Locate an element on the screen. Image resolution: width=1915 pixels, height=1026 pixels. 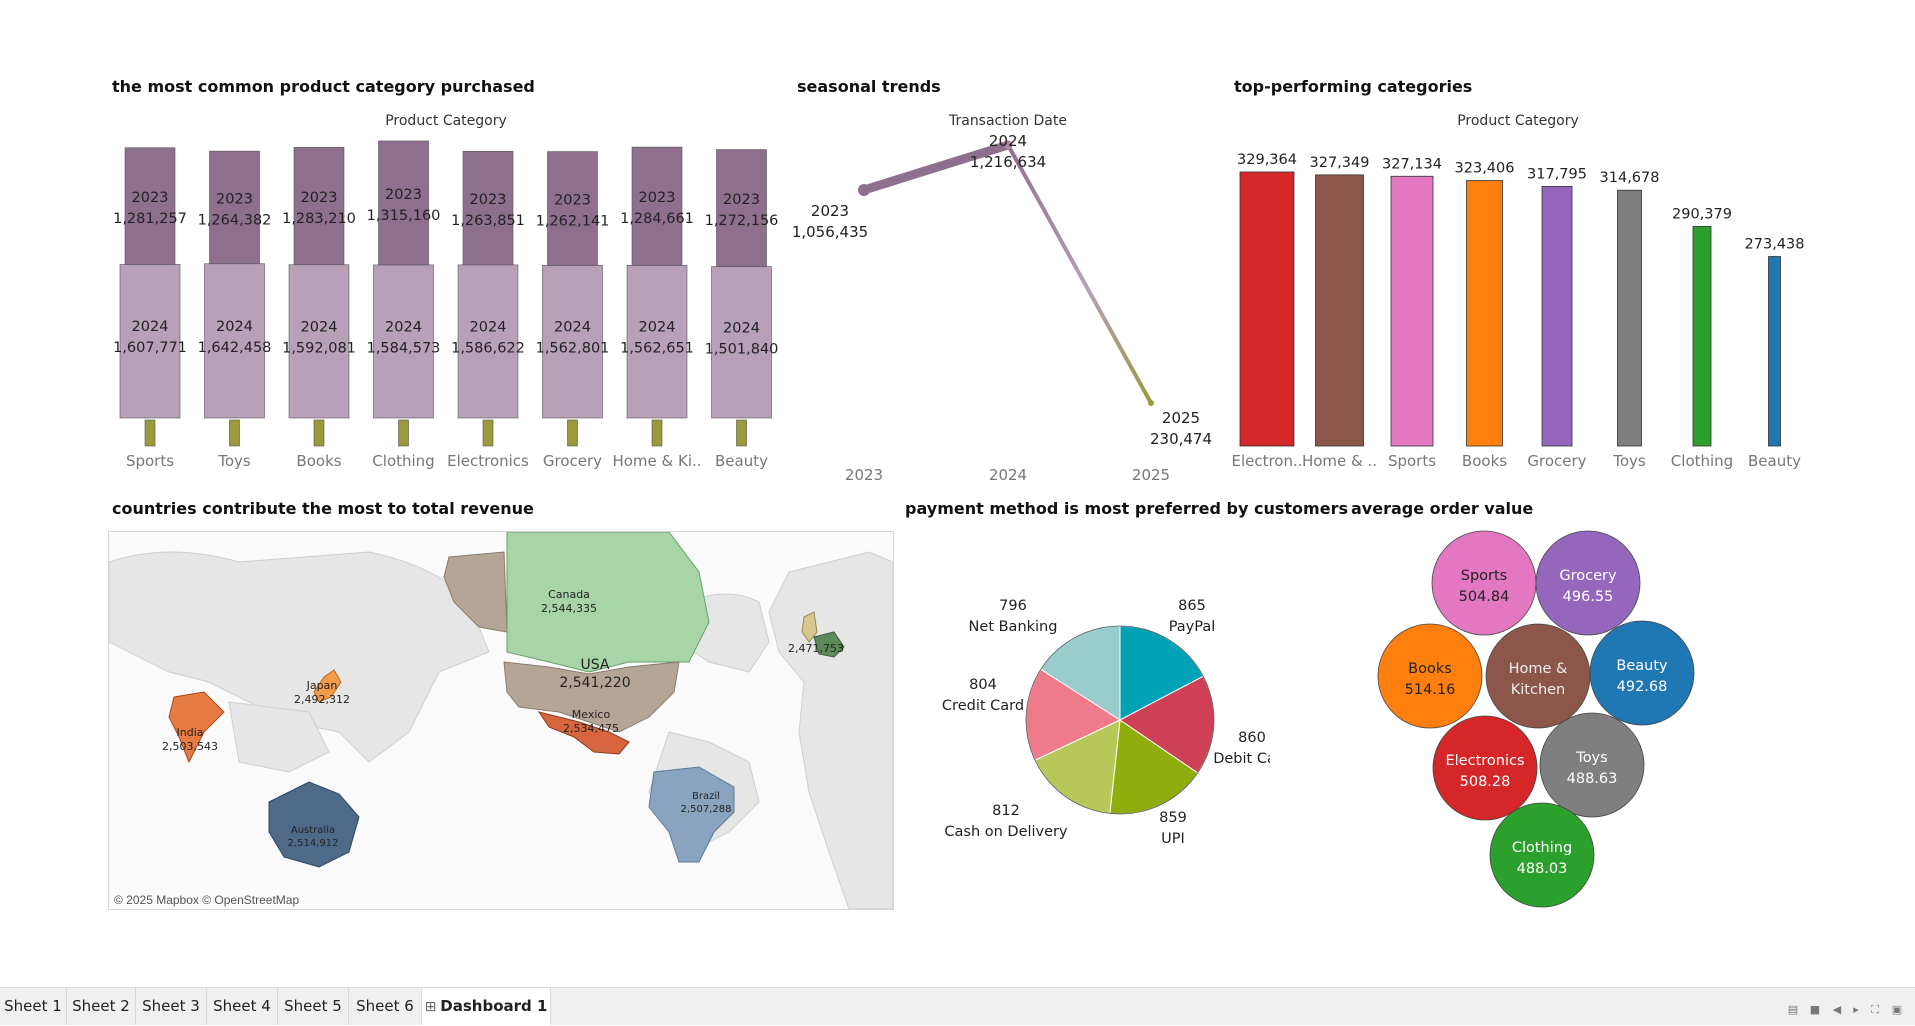
tab-sheet-1: Sheet 1 is located at coordinates (33, 1006).